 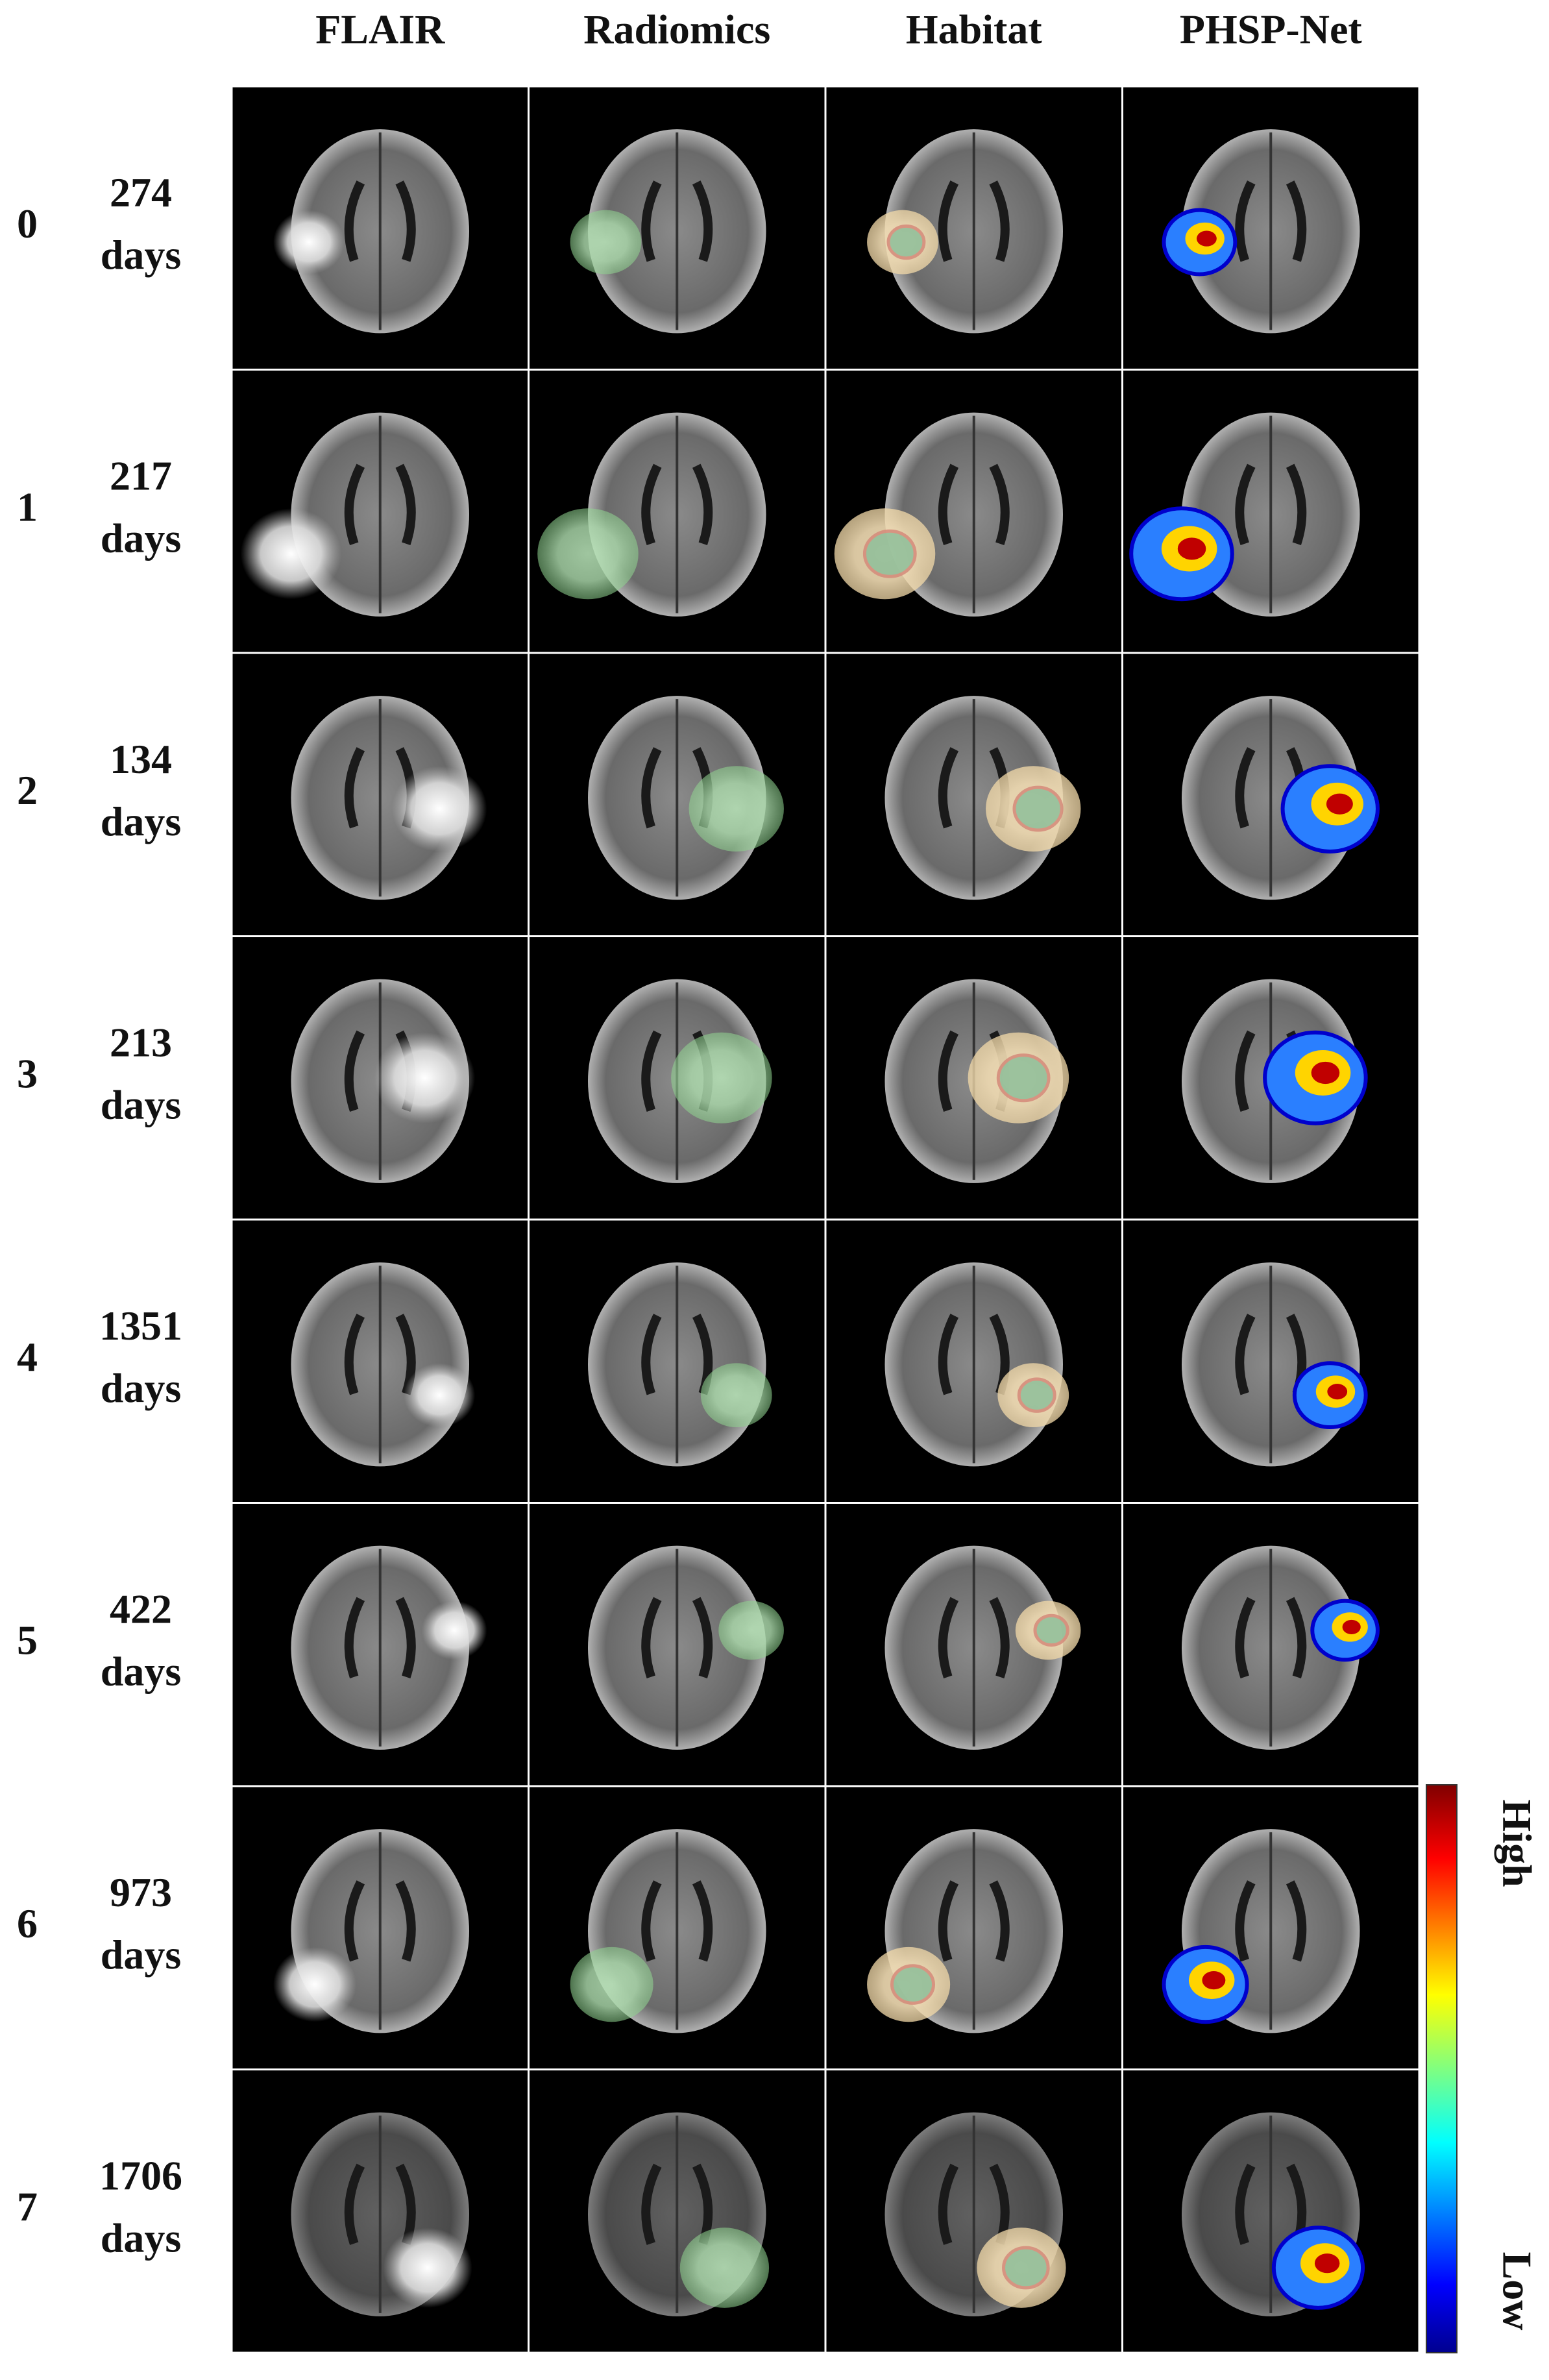 I want to click on row-days: 422, so click(x=141, y=1609).